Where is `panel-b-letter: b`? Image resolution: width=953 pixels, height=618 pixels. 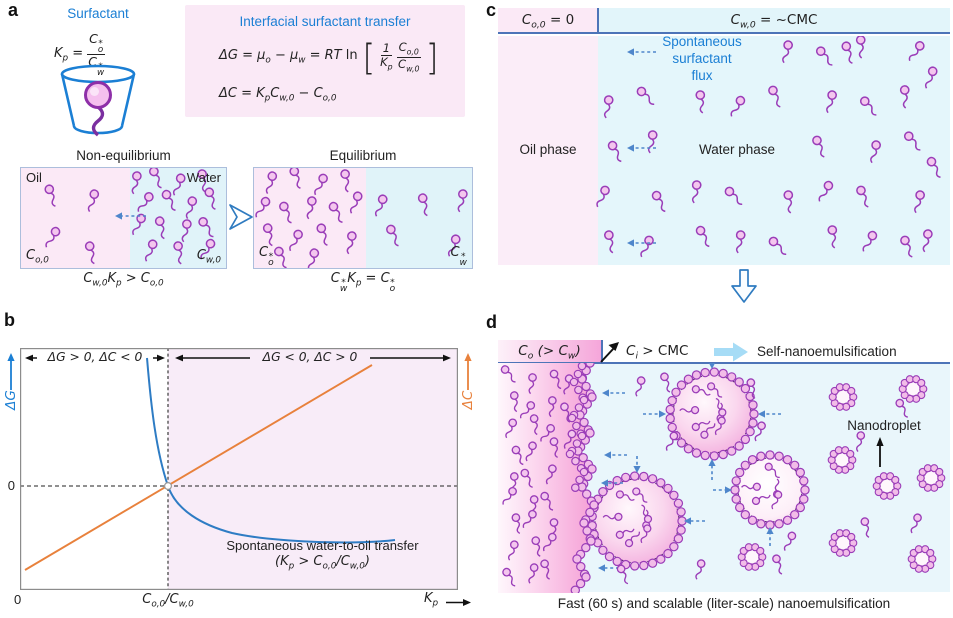 panel-b-letter: b is located at coordinates (9, 320).